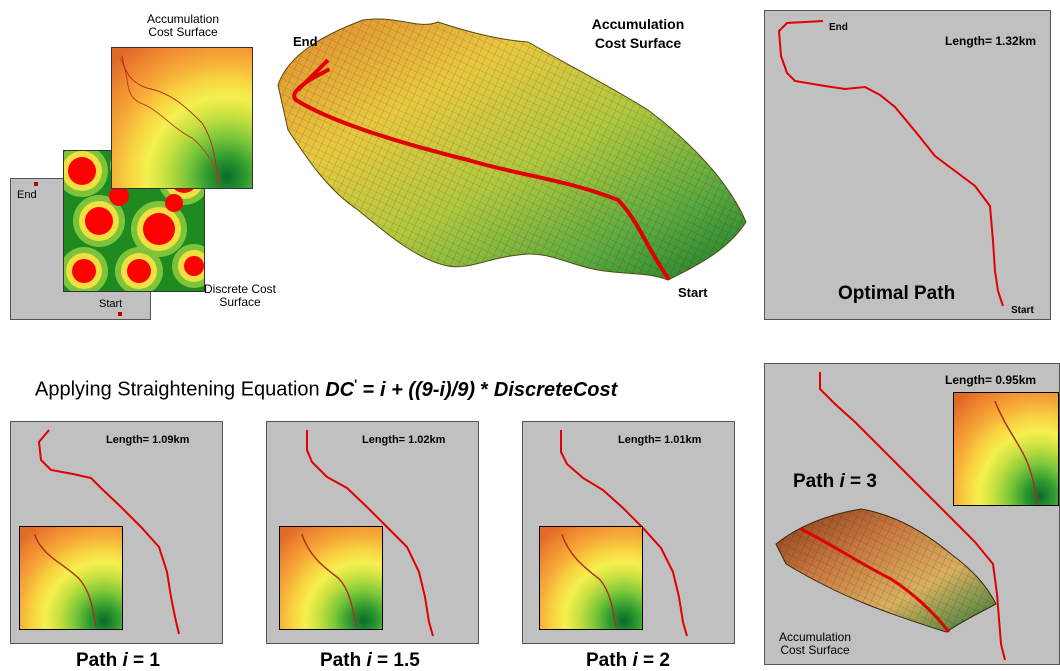  What do you see at coordinates (638, 33) in the screenshot?
I see `surface3d-title: Accumulation Cost Surface` at bounding box center [638, 33].